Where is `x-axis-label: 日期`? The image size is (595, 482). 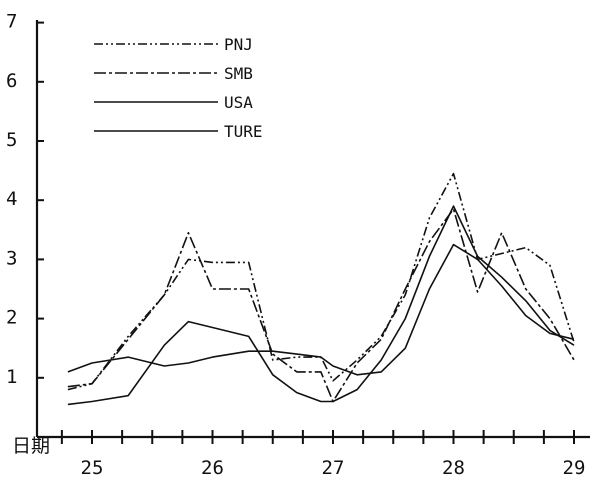 x-axis-label: 日期 is located at coordinates (31, 446).